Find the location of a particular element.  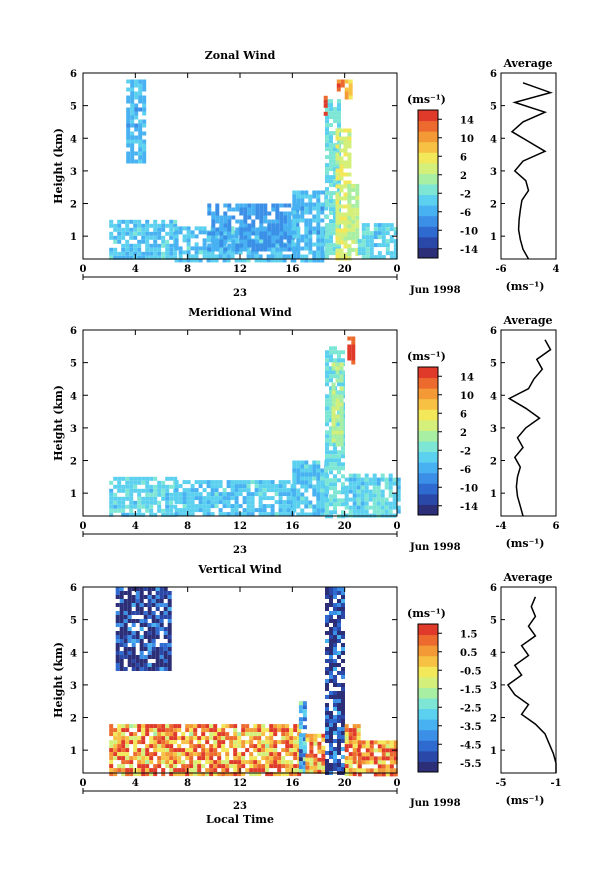

meridional-wind-profile-title: Average is located at coordinates (527, 320).